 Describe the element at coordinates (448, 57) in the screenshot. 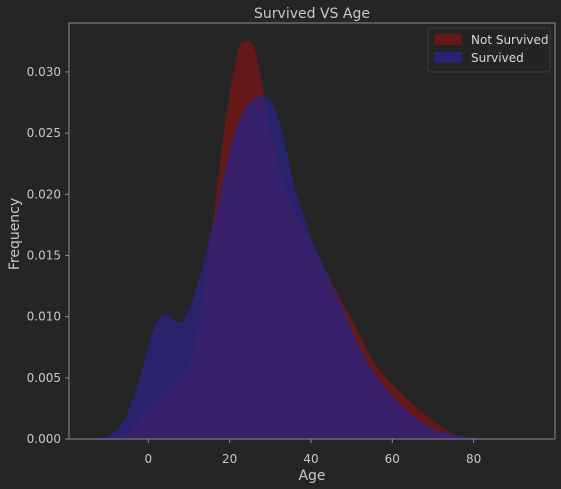

I see `legend-swatch-survived` at that location.